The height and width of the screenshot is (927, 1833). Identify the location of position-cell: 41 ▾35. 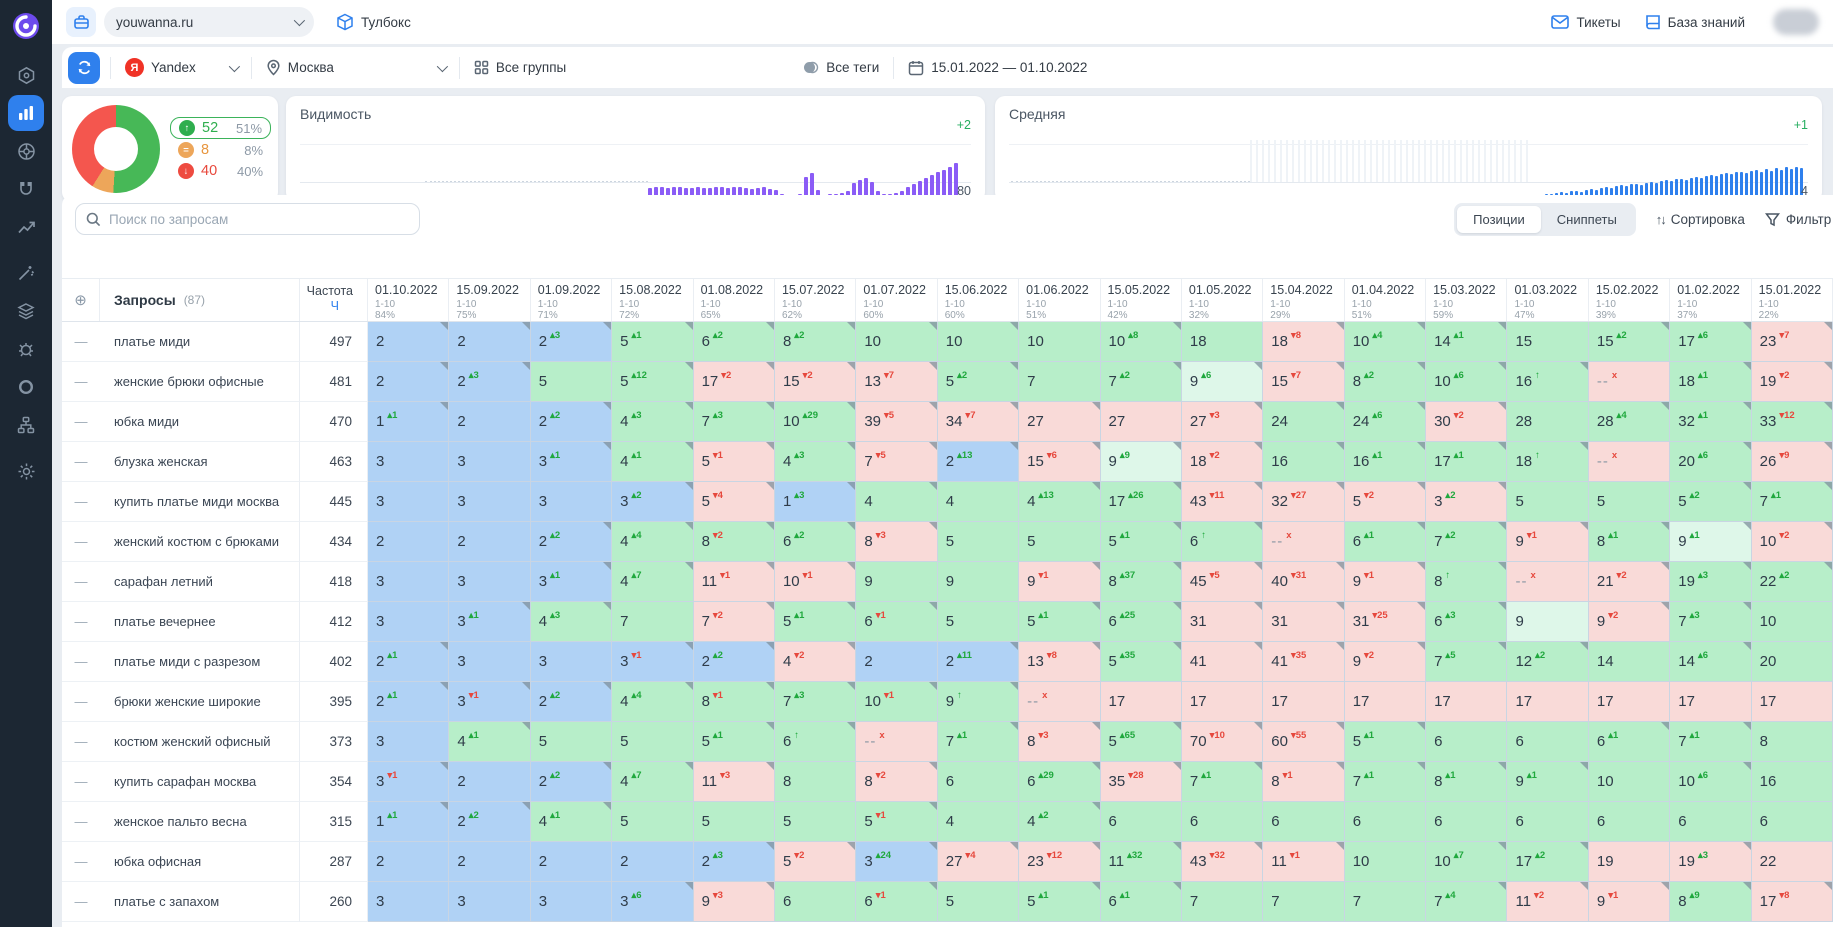
(1304, 662).